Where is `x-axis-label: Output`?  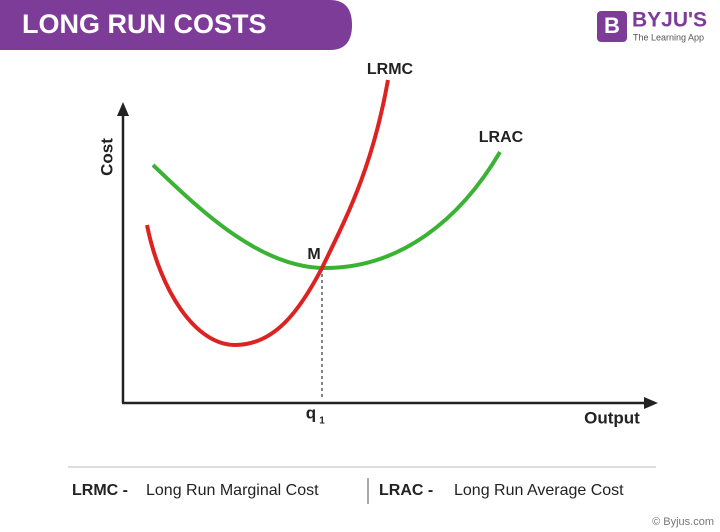
x-axis-label: Output is located at coordinates (612, 417).